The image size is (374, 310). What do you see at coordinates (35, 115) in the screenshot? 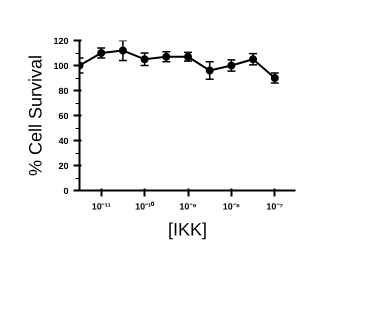
I see `y-axis-title: % Cell Survival` at bounding box center [35, 115].